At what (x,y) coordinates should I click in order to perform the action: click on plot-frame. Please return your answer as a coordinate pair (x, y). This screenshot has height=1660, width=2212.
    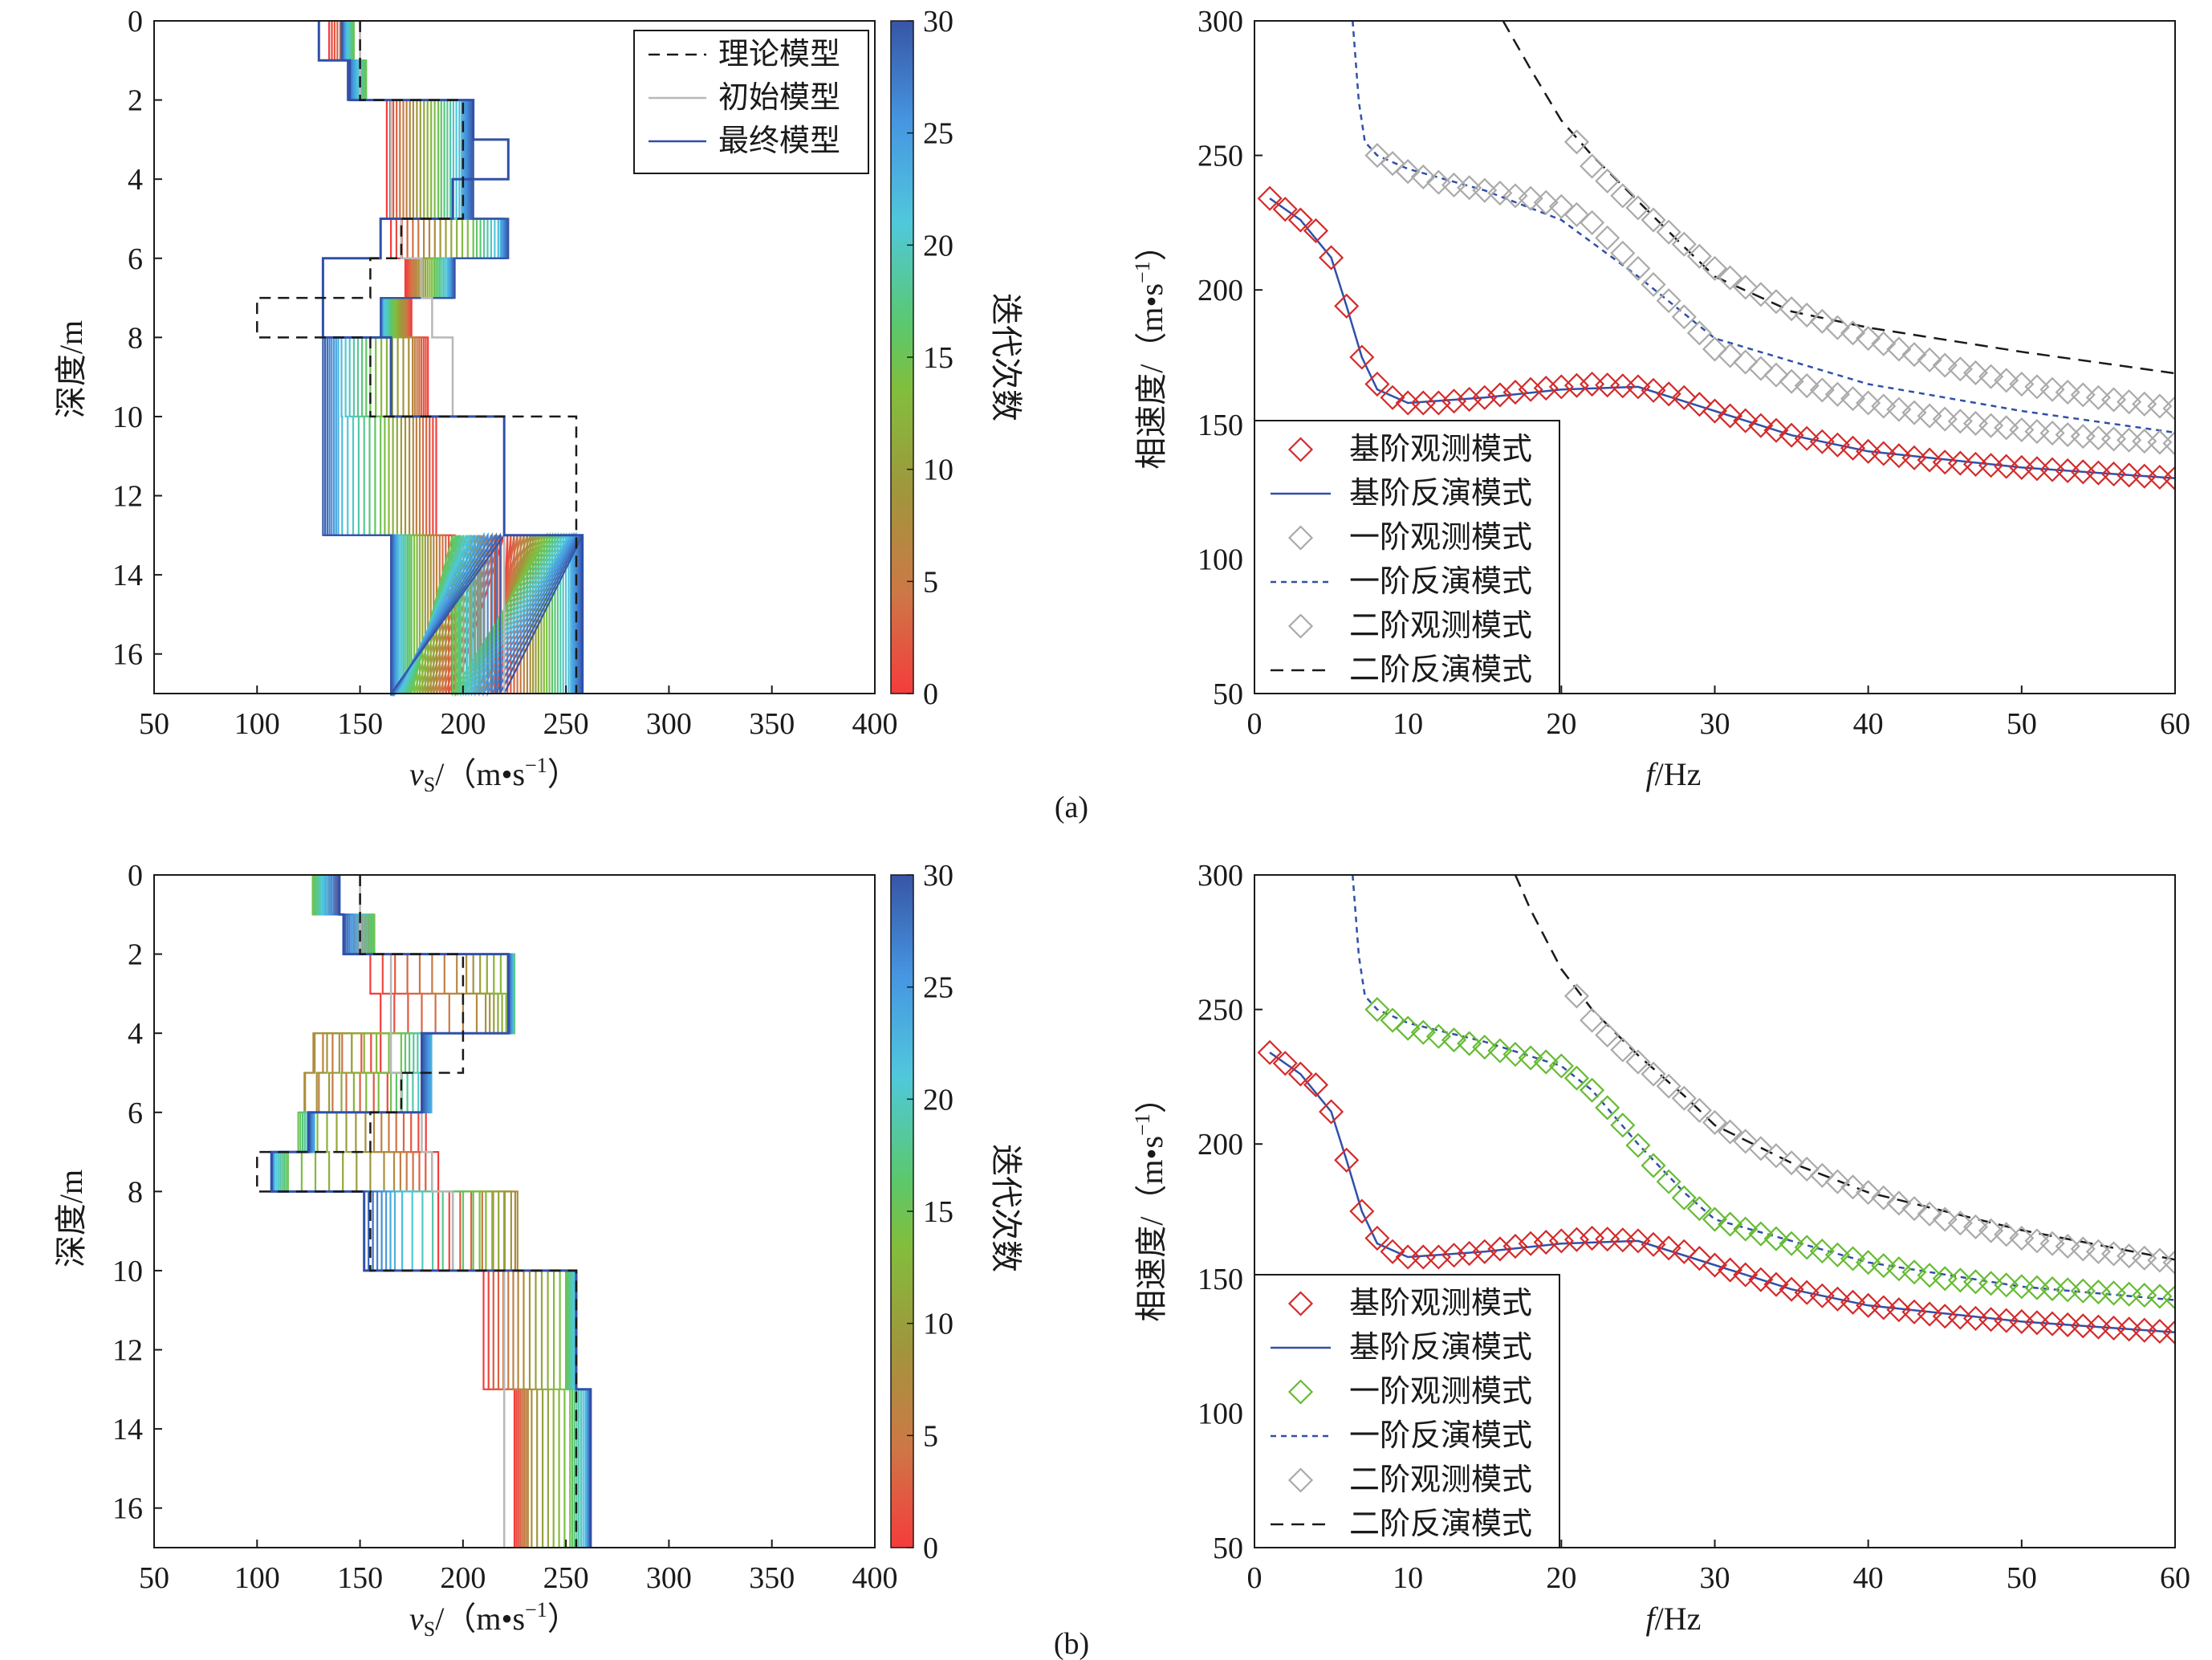
    Looking at the image, I should click on (515, 357).